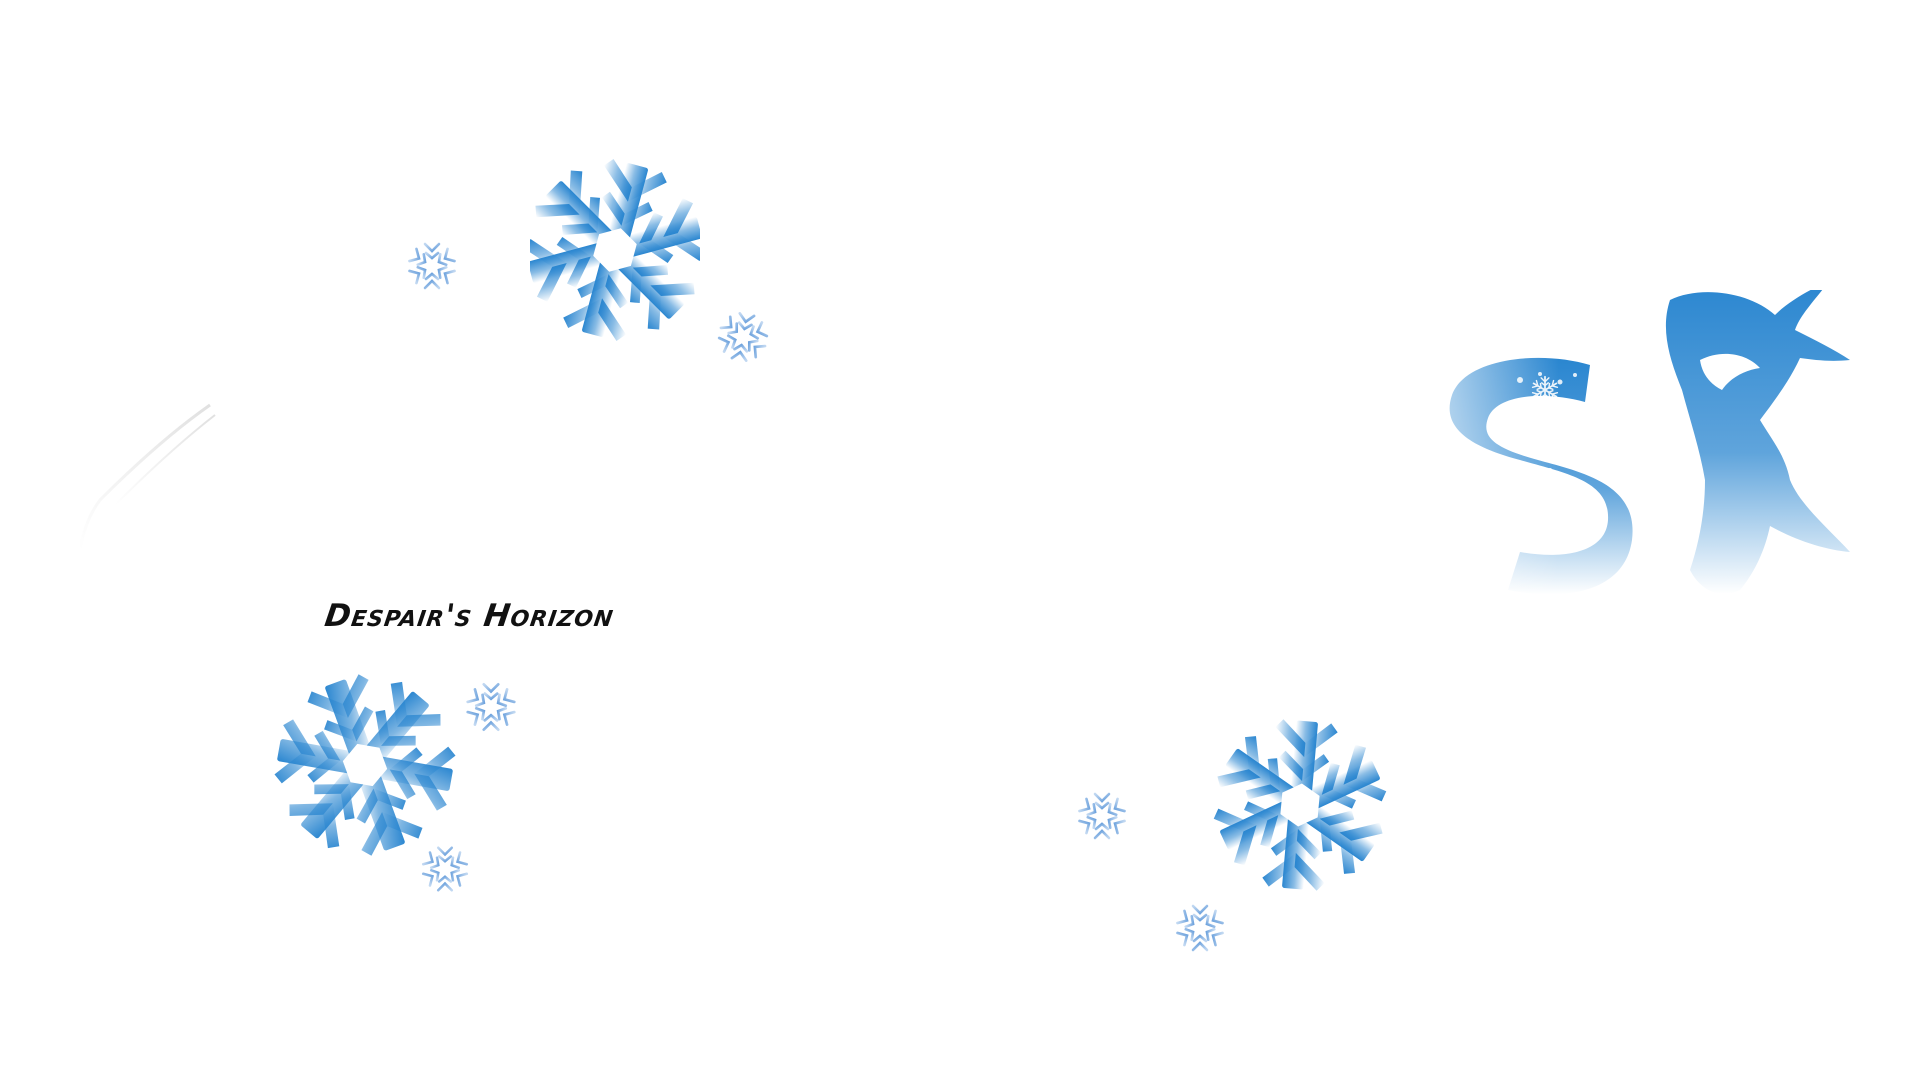  I want to click on light-streak, so click(145, 475).